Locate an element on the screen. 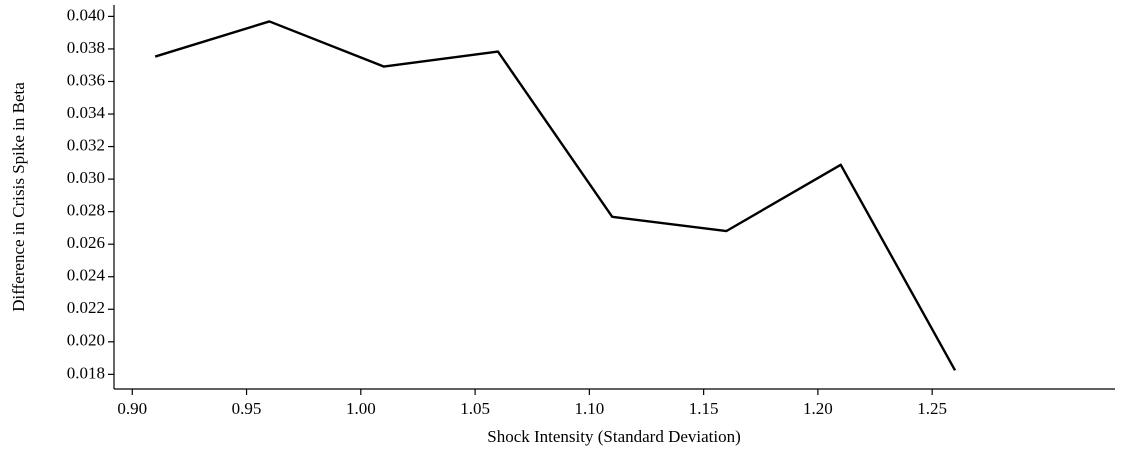  y-tick-label: 0.026 is located at coordinates (86, 242).